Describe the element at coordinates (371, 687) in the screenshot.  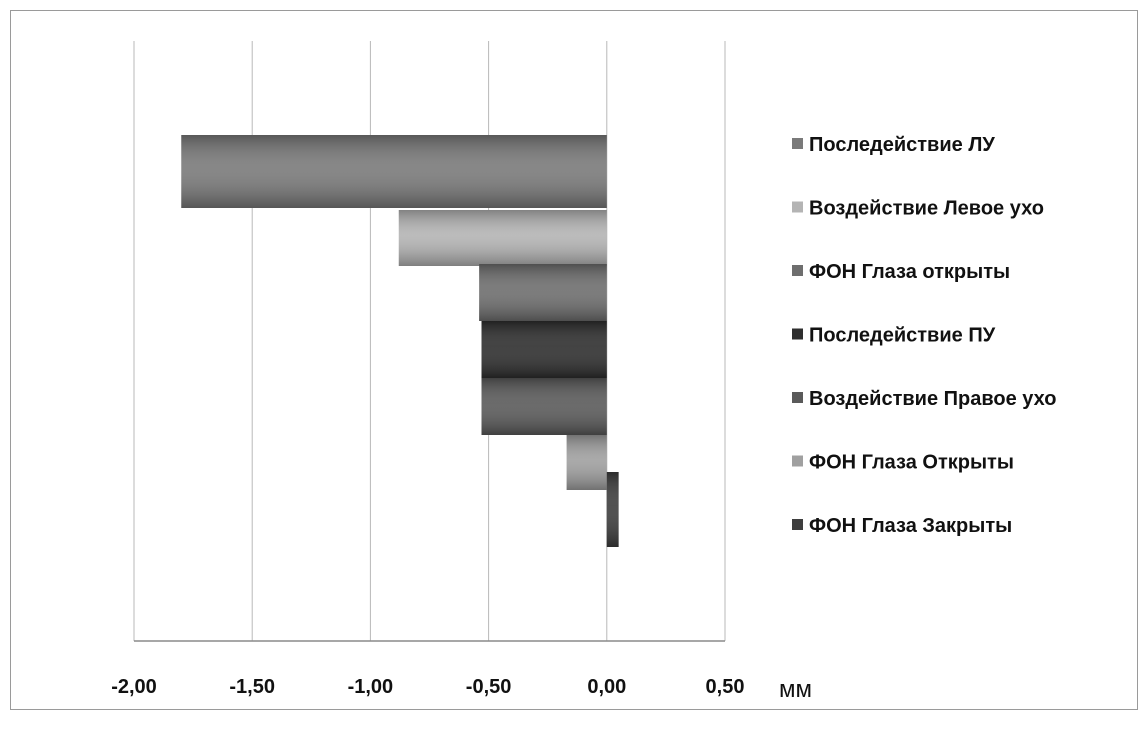
I see `x-tick-label: -1,00` at that location.